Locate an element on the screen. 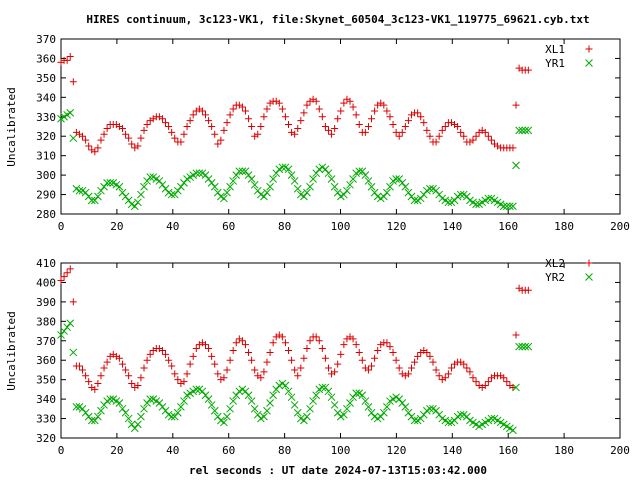 The width and height of the screenshot is (640, 480). y-tick-label: 320 is located at coordinates (46, 438).